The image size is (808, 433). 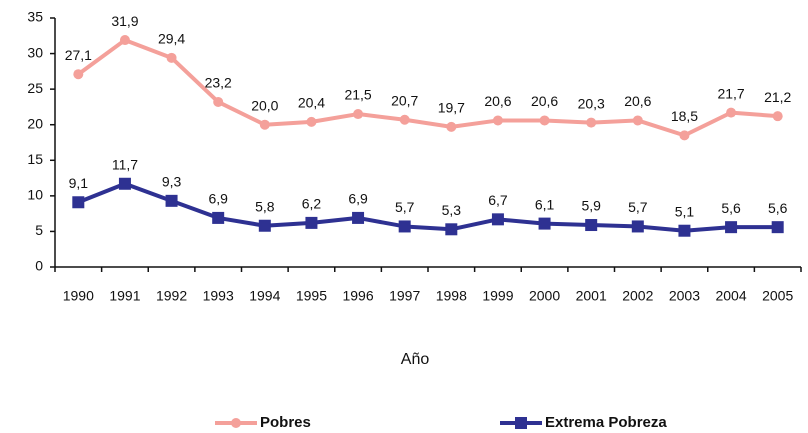 What do you see at coordinates (265, 206) in the screenshot?
I see `data-label: 5,8` at bounding box center [265, 206].